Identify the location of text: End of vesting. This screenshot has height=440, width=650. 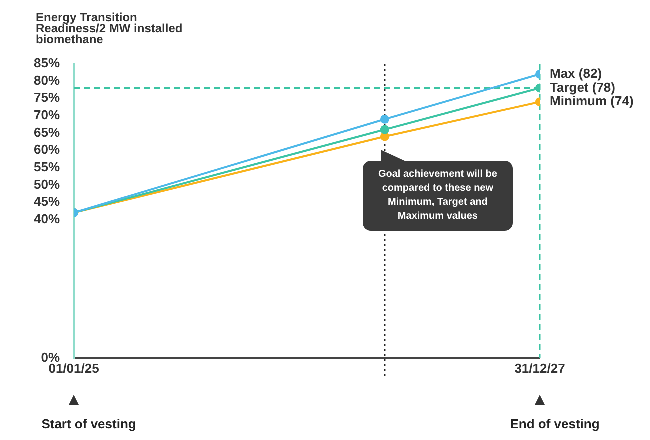
(555, 424).